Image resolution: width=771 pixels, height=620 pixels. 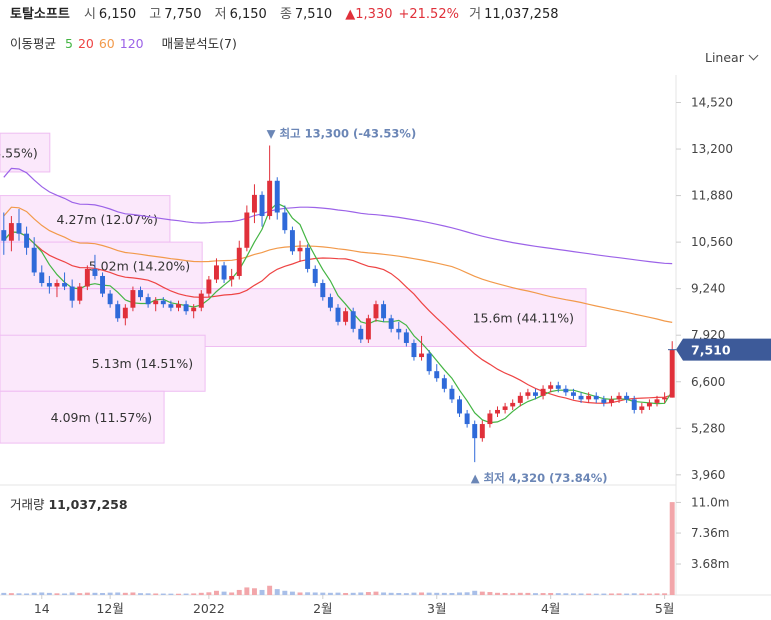 What do you see at coordinates (711, 350) in the screenshot?
I see `current-price-label: 7,510` at bounding box center [711, 350].